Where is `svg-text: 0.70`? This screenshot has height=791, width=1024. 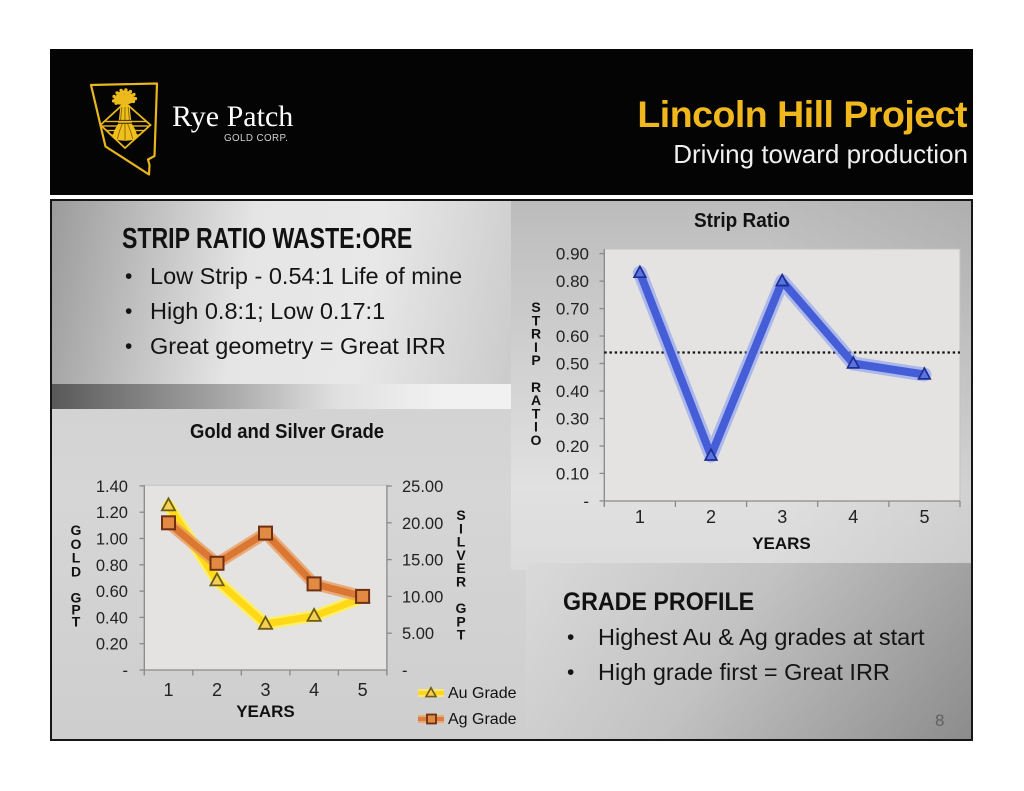 svg-text: 0.70 is located at coordinates (572, 309).